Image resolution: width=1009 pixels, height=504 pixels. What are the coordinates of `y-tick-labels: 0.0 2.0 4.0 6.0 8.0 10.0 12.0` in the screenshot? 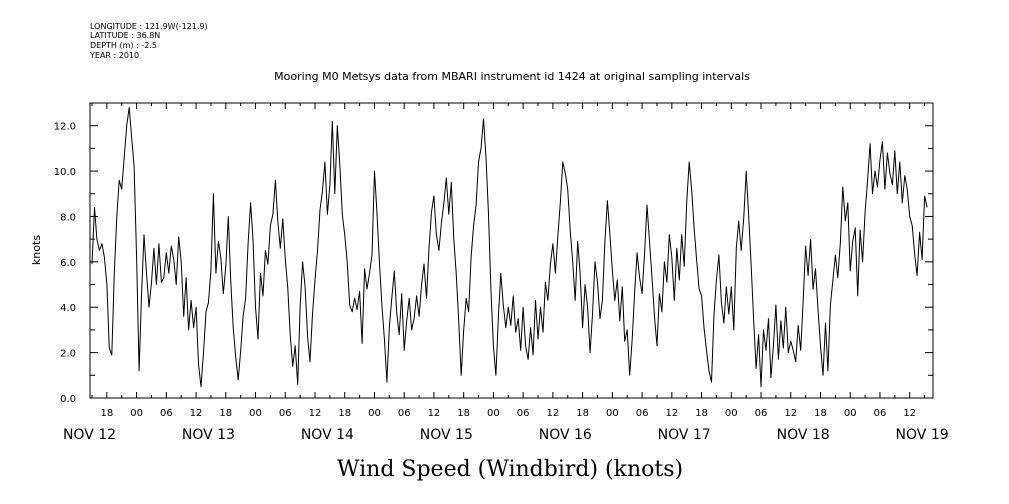 It's located at (65, 263).